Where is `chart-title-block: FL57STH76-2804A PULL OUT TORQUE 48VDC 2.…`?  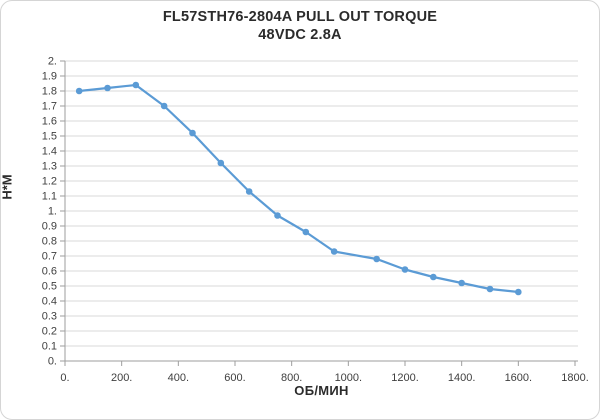 chart-title-block: FL57STH76-2804A PULL OUT TORQUE 48VDC 2.… is located at coordinates (300, 26).